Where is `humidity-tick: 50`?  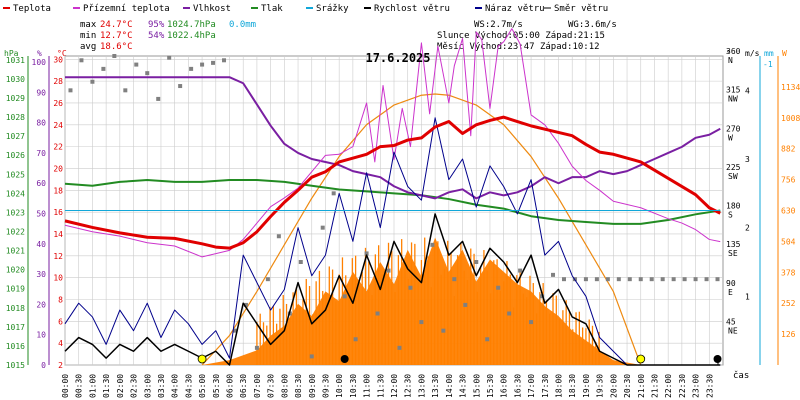
humidity-tick: 50 is located at coordinates (41, 214).